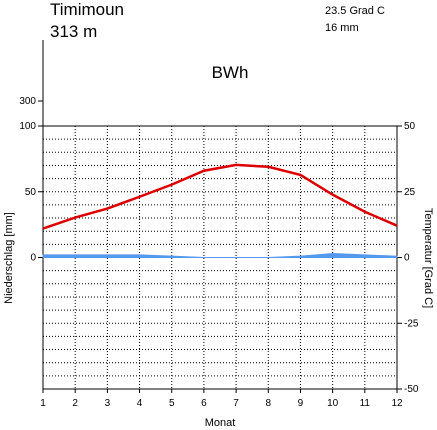  I want to click on chart-title: Timimoun, so click(87, 9).